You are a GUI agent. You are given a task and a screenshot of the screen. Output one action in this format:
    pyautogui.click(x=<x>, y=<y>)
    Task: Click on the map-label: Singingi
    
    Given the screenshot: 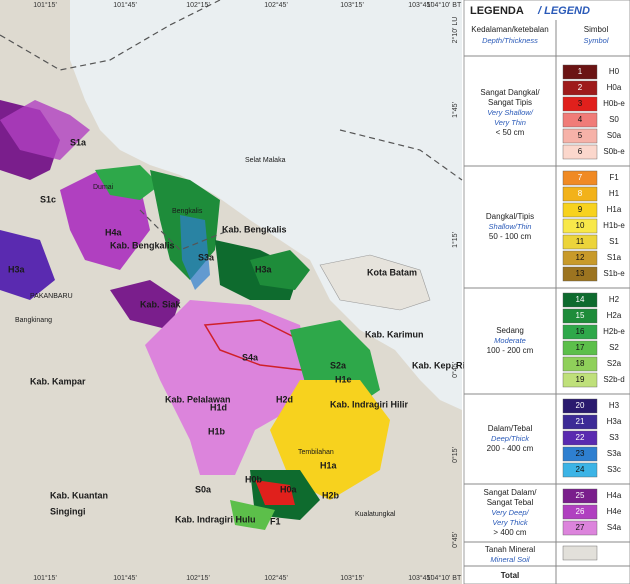 What is the action you would take?
    pyautogui.click(x=68, y=511)
    